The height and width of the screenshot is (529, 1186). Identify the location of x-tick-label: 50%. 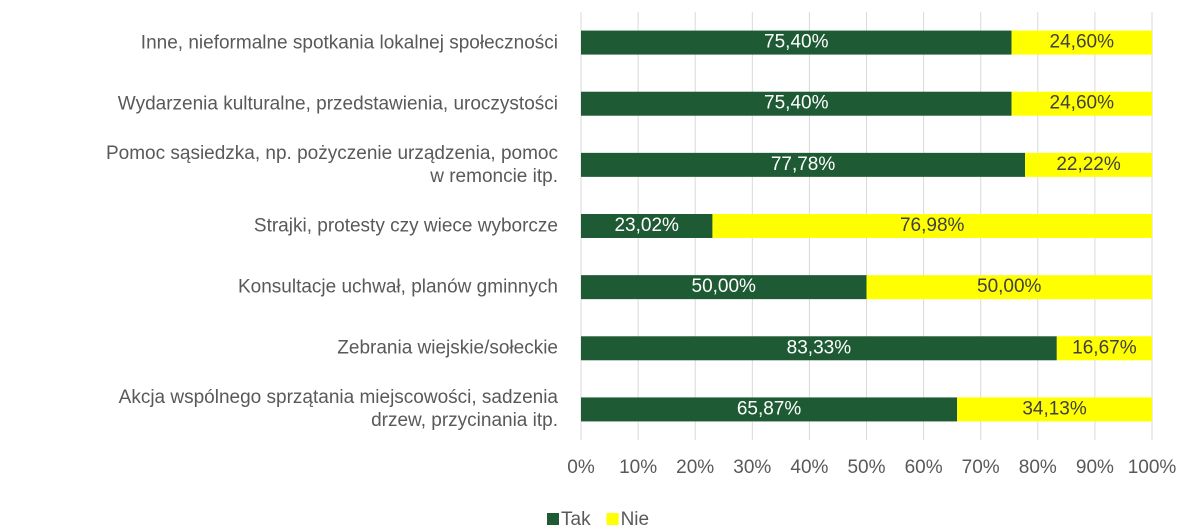
(866, 467).